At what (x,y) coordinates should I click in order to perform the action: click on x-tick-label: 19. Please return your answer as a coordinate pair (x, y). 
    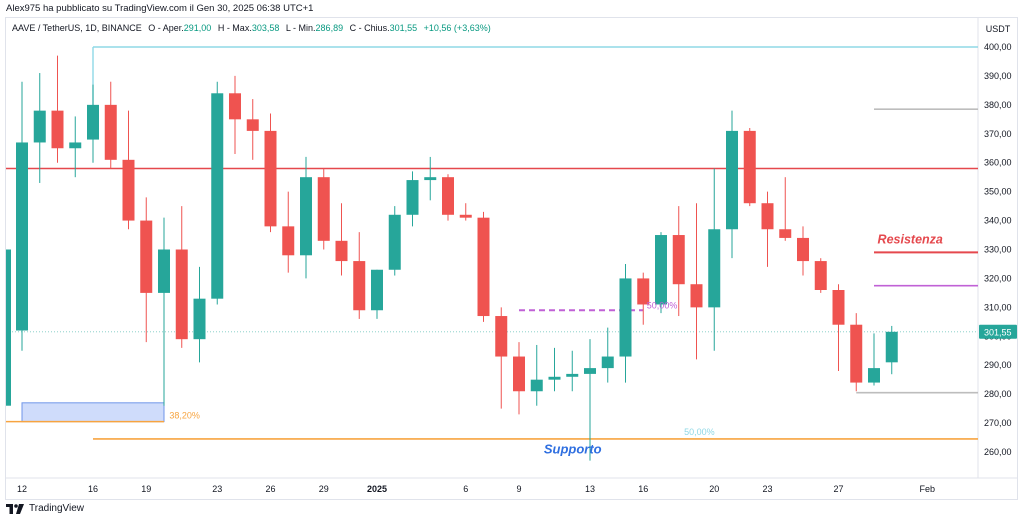
    Looking at the image, I should click on (146, 489).